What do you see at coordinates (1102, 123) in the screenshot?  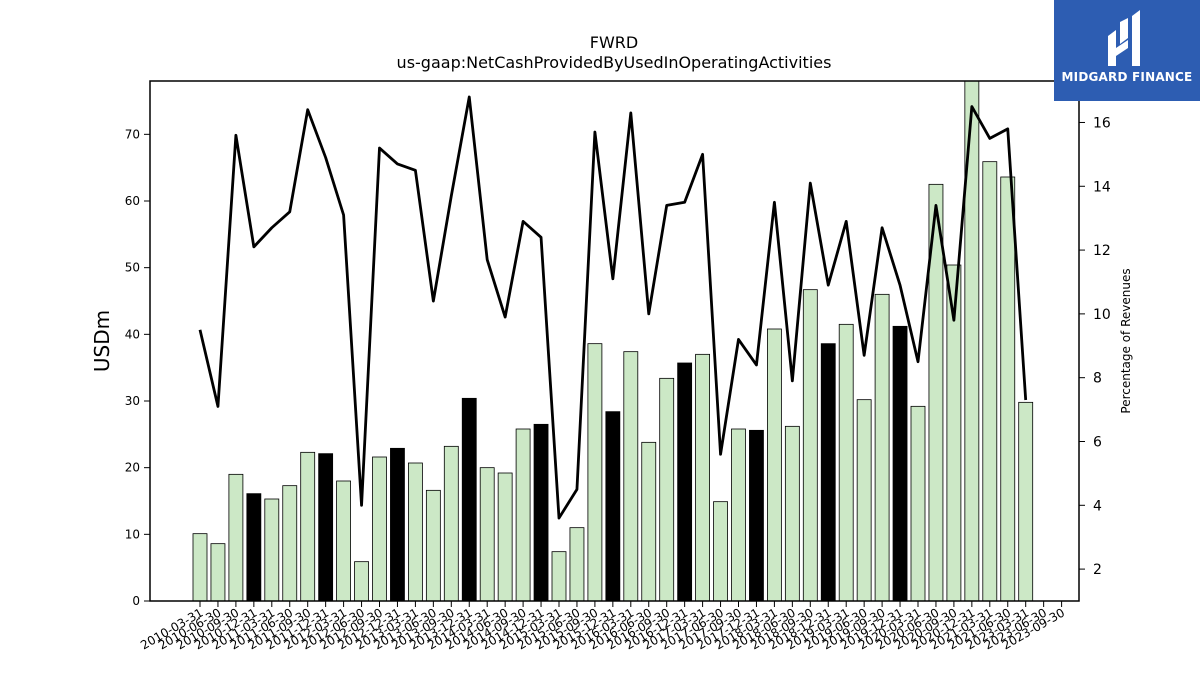 I see `y2-tick-label: 16` at bounding box center [1102, 123].